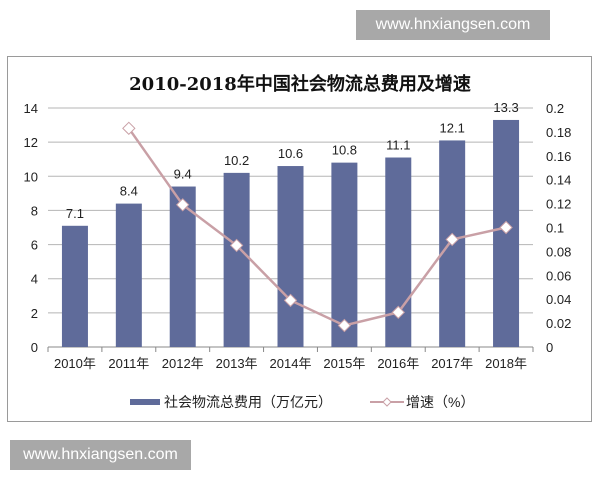  Describe the element at coordinates (505, 107) in the screenshot. I see `bar-value-label: 13.3` at that location.